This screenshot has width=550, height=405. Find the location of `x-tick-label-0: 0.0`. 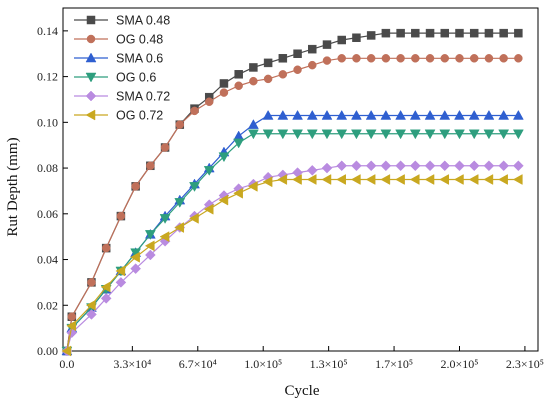

x-tick-label-0: 0.0 is located at coordinates (66, 364).